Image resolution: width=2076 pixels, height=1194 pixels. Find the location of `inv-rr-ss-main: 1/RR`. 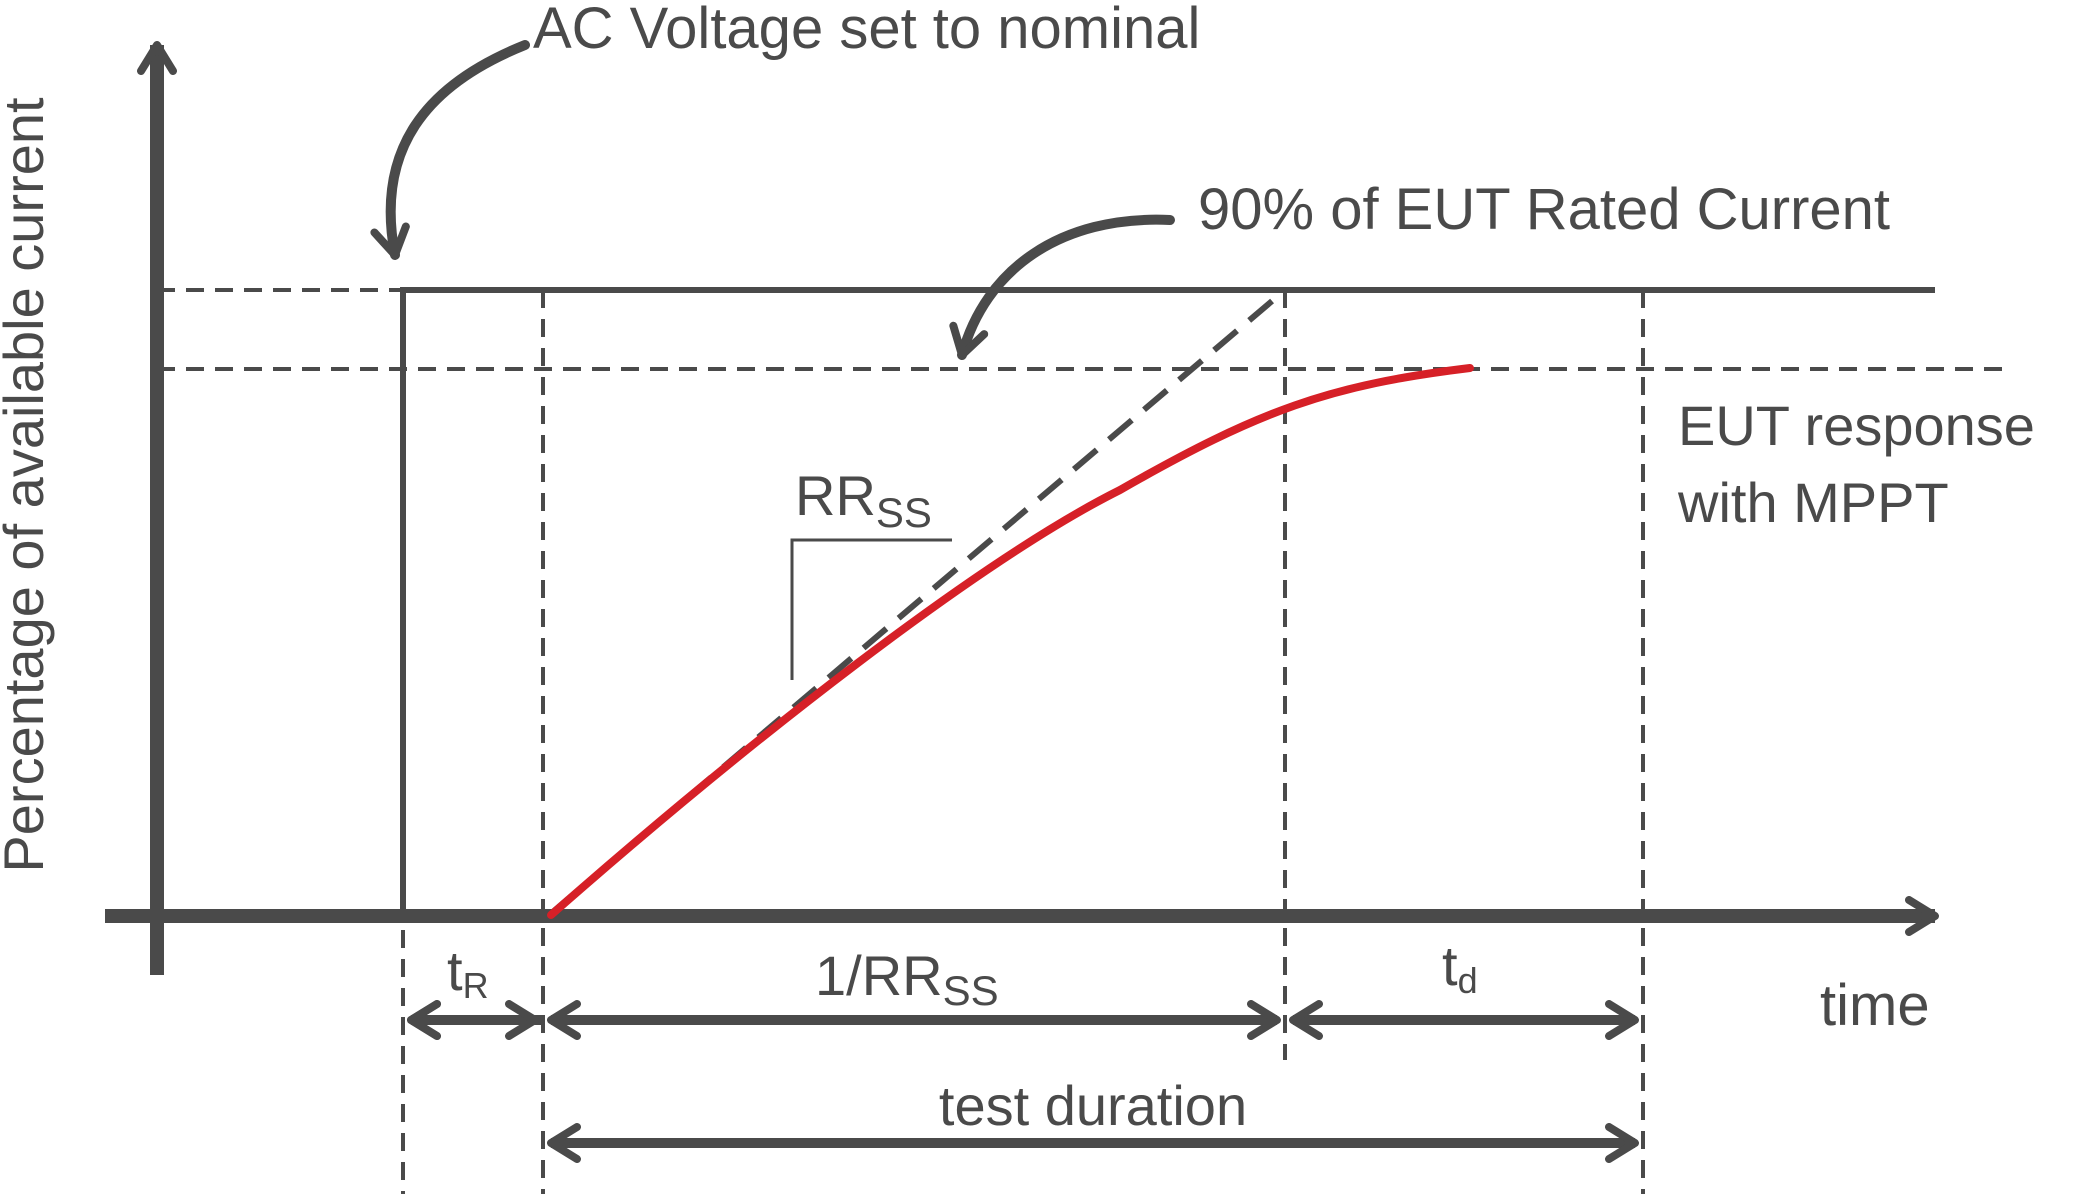

inv-rr-ss-main: 1/RR is located at coordinates (879, 975).